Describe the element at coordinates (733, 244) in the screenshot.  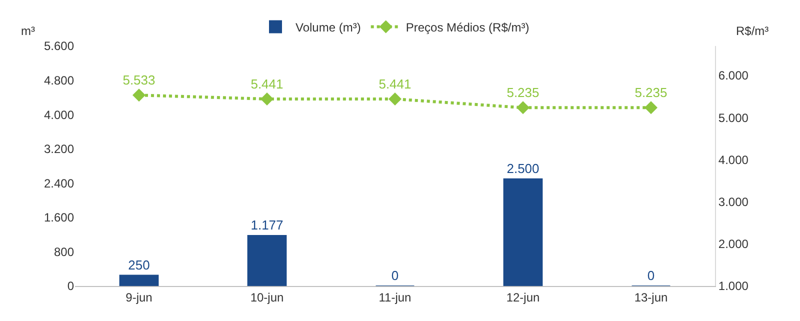
I see `y2-tick-label: 2.000` at that location.